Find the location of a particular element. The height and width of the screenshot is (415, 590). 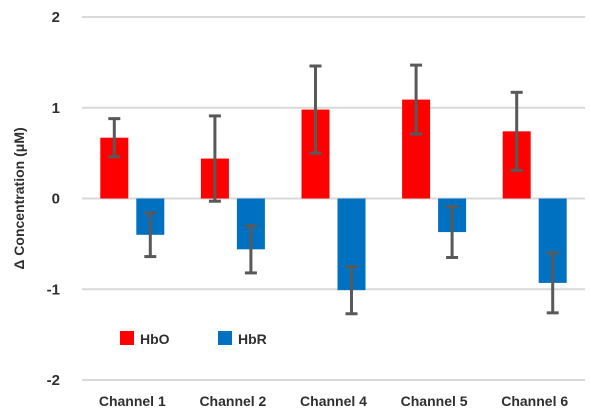

y-tick-label: 0 is located at coordinates (56, 199).